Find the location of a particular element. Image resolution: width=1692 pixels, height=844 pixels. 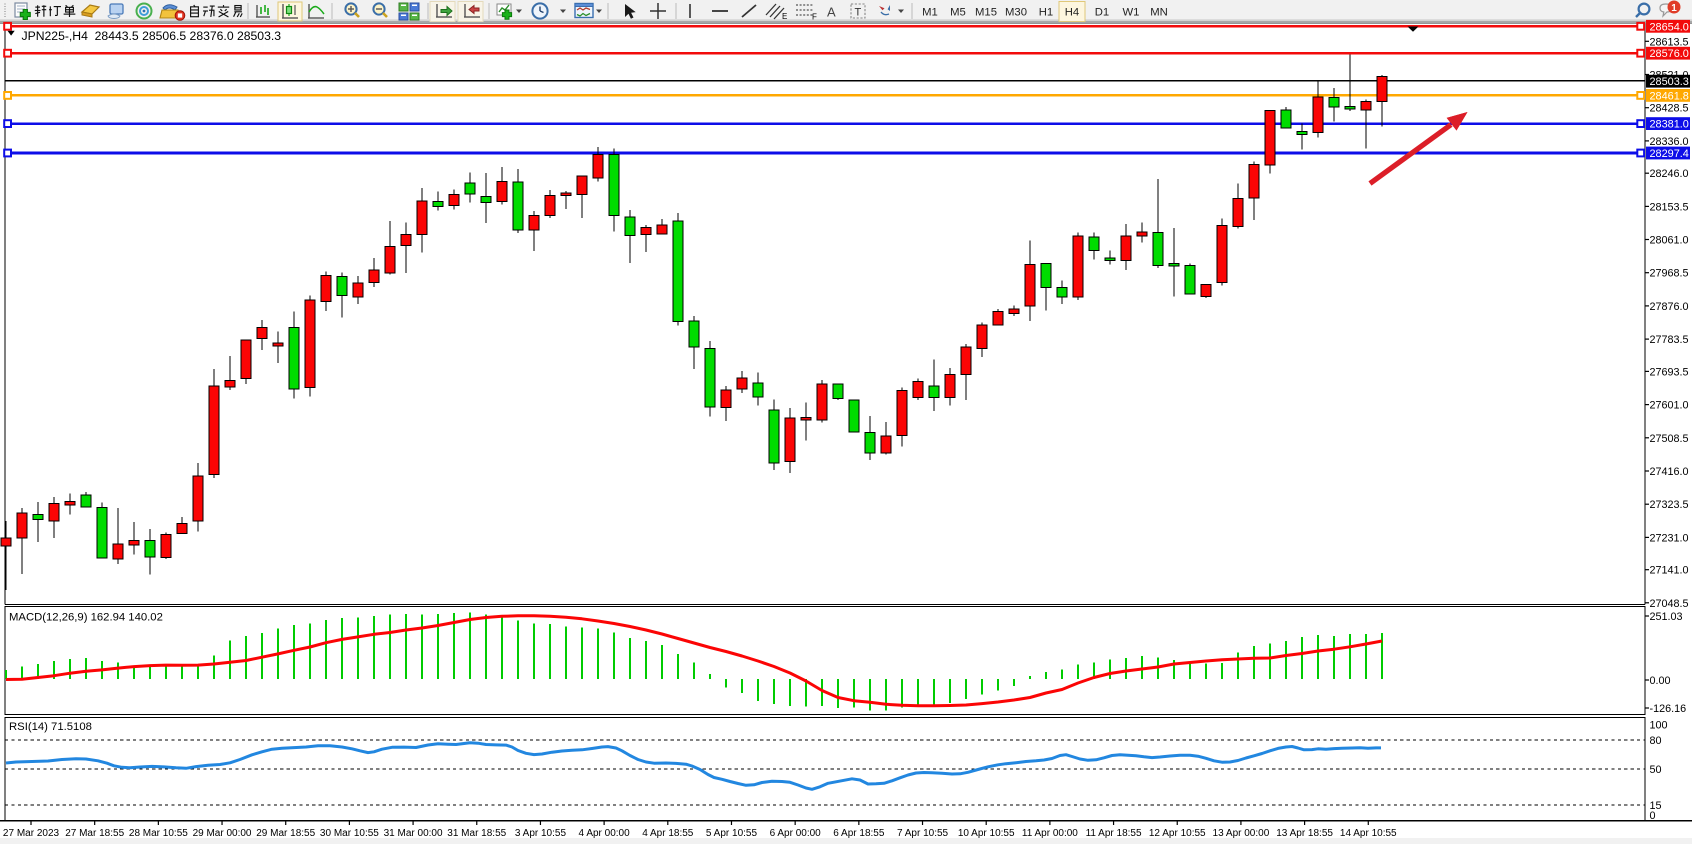

svg-text: 27693.5 is located at coordinates (1669, 372).